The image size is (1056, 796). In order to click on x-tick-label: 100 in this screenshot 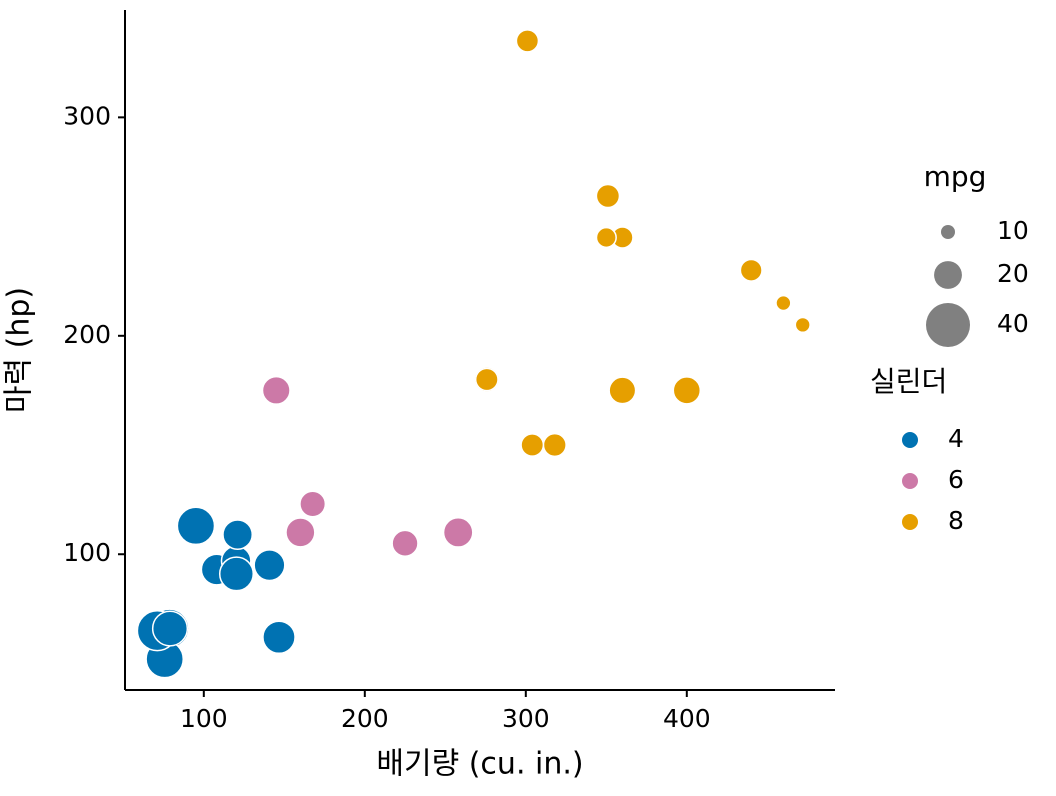, I will do `click(204, 718)`.